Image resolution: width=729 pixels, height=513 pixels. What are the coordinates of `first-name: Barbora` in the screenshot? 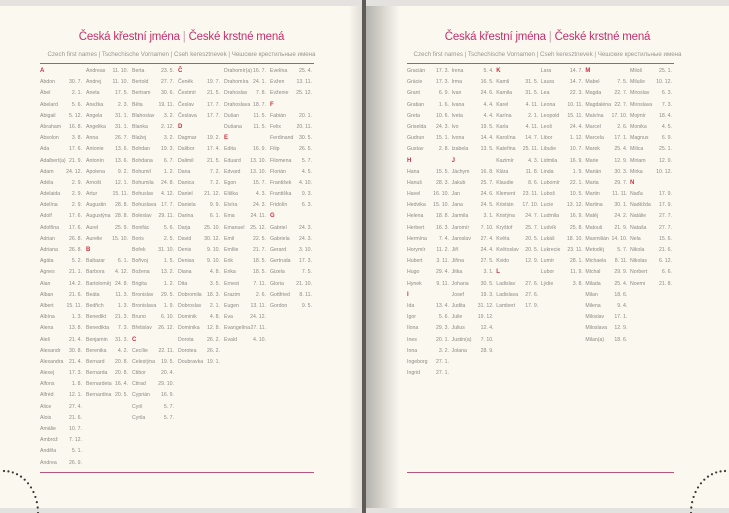 It's located at (95, 272).